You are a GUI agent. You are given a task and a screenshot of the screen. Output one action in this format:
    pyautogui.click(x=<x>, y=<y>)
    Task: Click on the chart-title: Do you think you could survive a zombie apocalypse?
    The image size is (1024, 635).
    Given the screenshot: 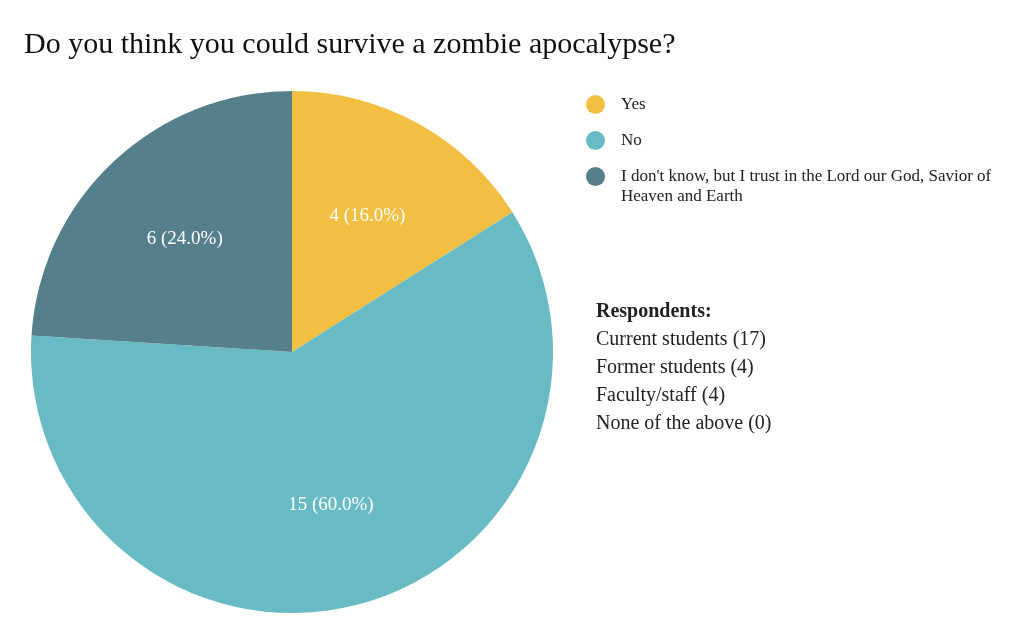 What is the action you would take?
    pyautogui.click(x=350, y=43)
    